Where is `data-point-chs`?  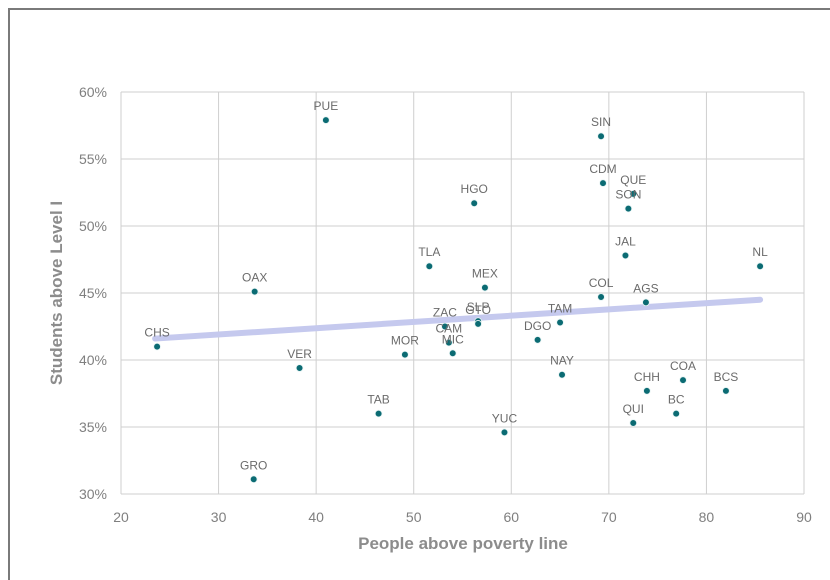 data-point-chs is located at coordinates (157, 346).